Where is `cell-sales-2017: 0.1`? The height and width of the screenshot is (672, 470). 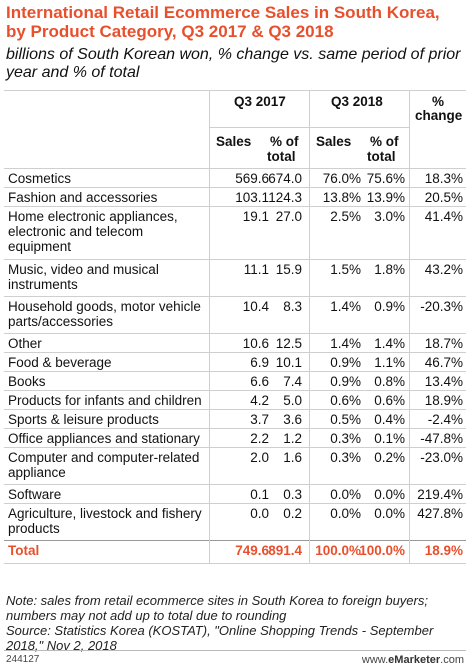
cell-sales-2017: 0.1 is located at coordinates (259, 494).